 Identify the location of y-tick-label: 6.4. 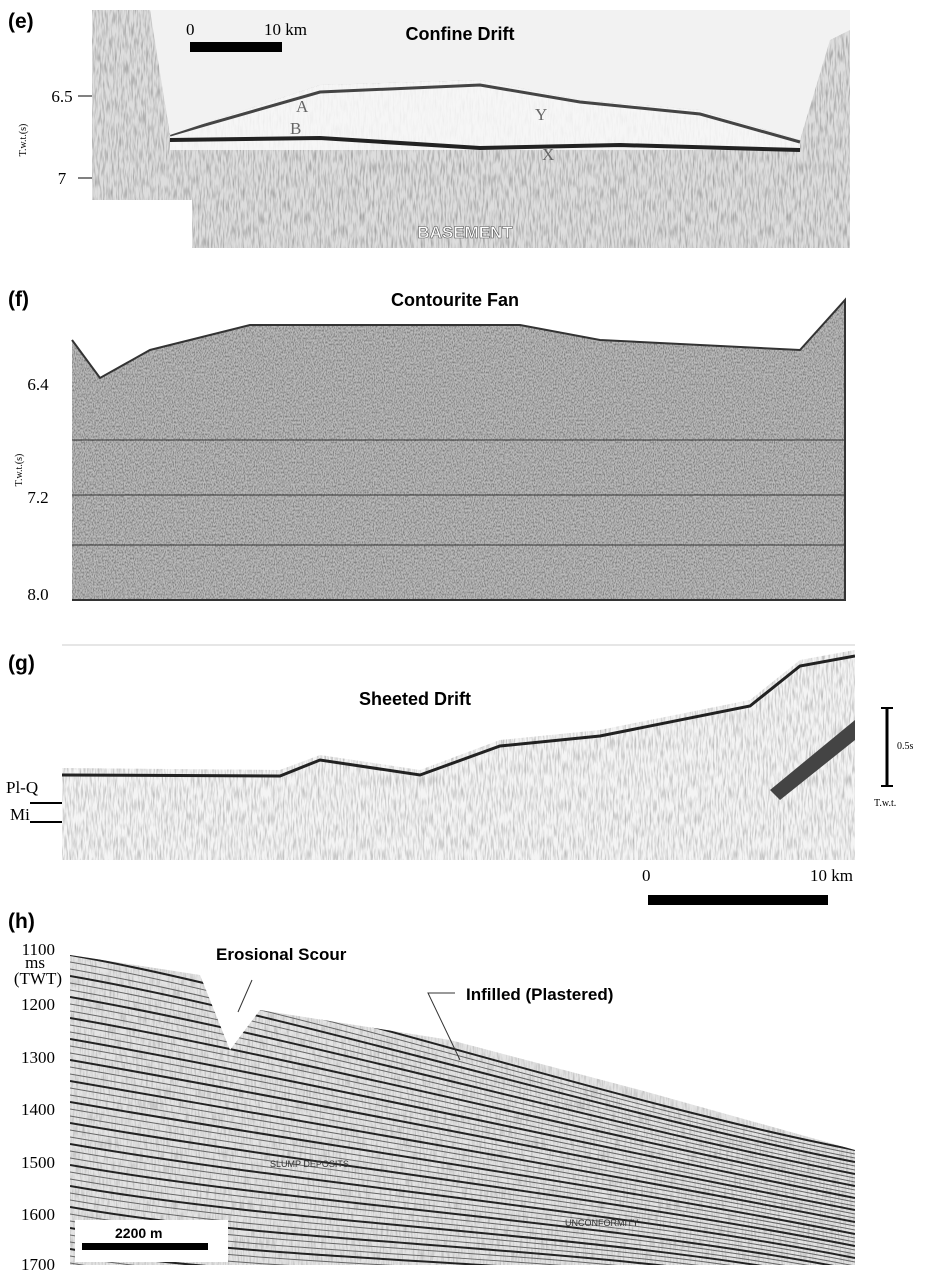
(38, 384).